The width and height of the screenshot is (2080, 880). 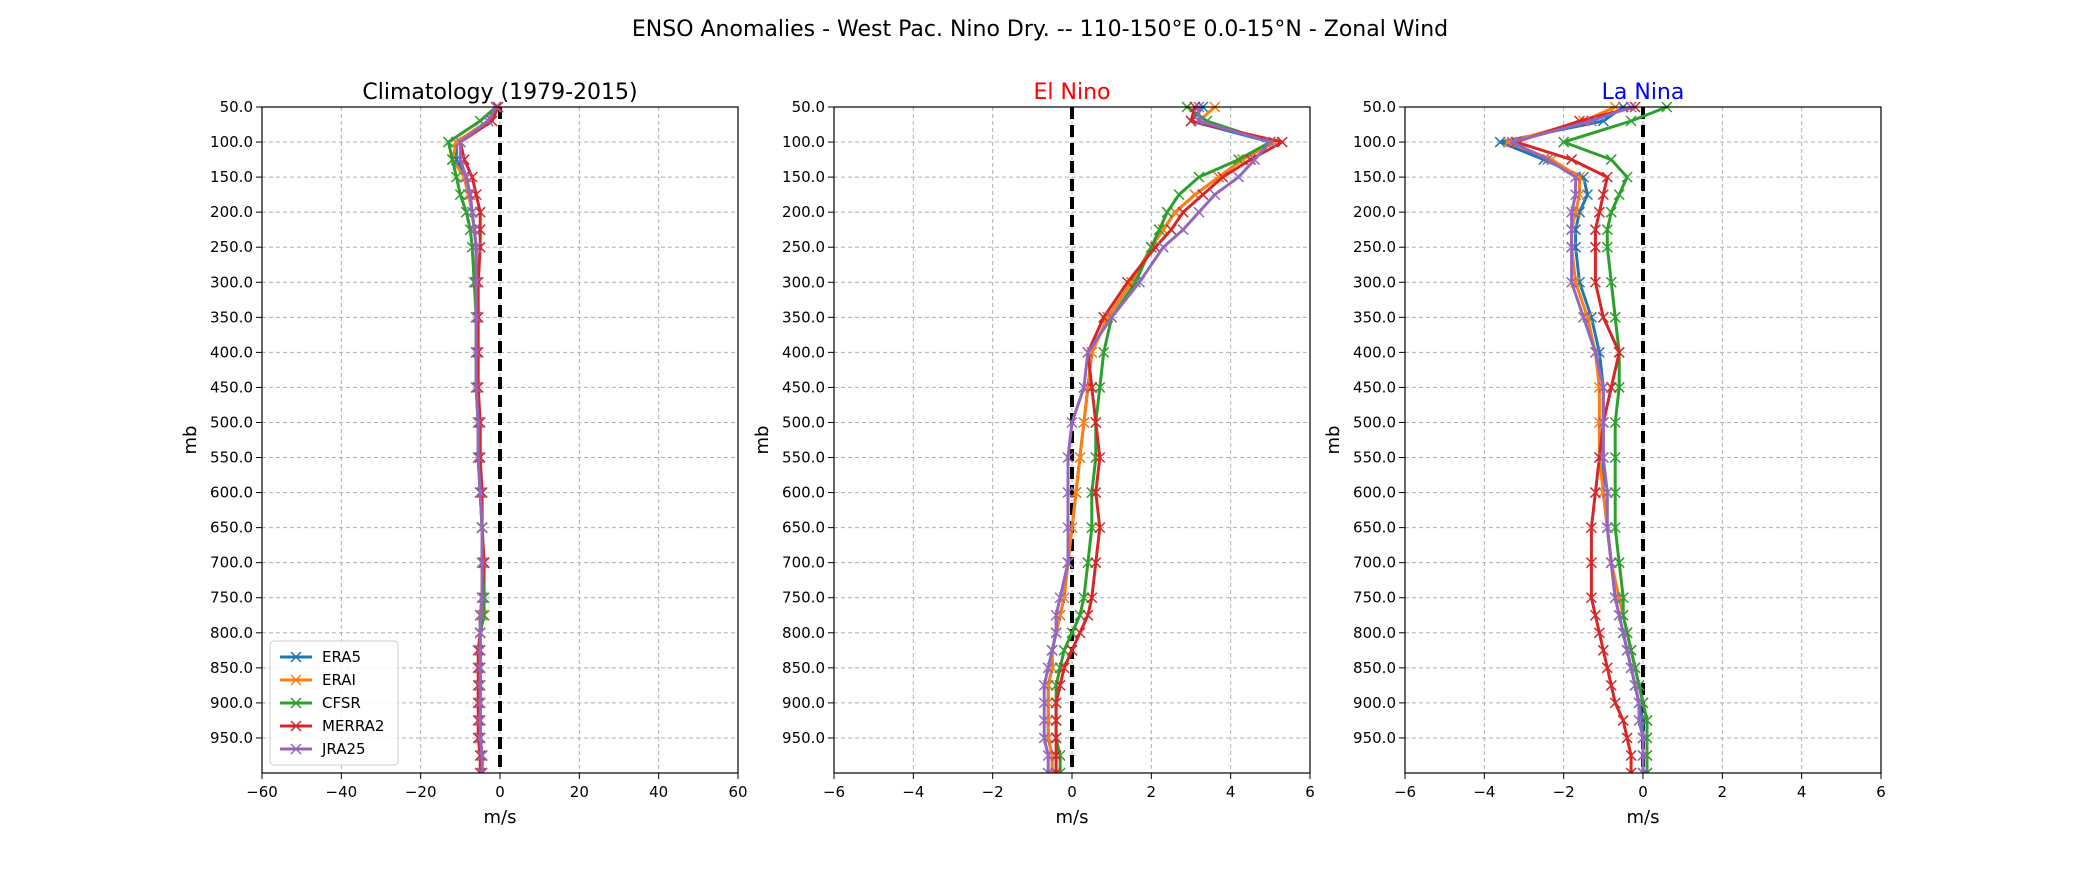 I want to click on y-tick-label: 700.0, so click(x=231, y=563).